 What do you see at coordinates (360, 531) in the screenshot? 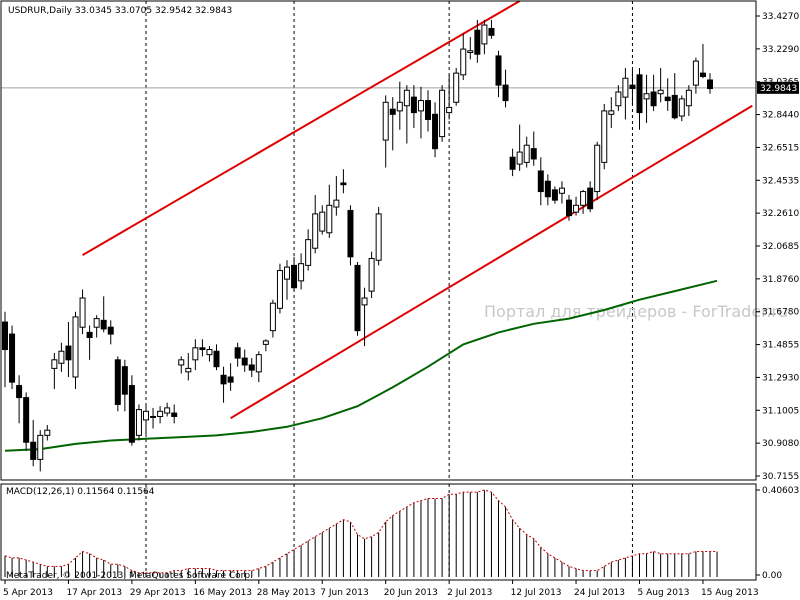
I see `macd-signal-line` at bounding box center [360, 531].